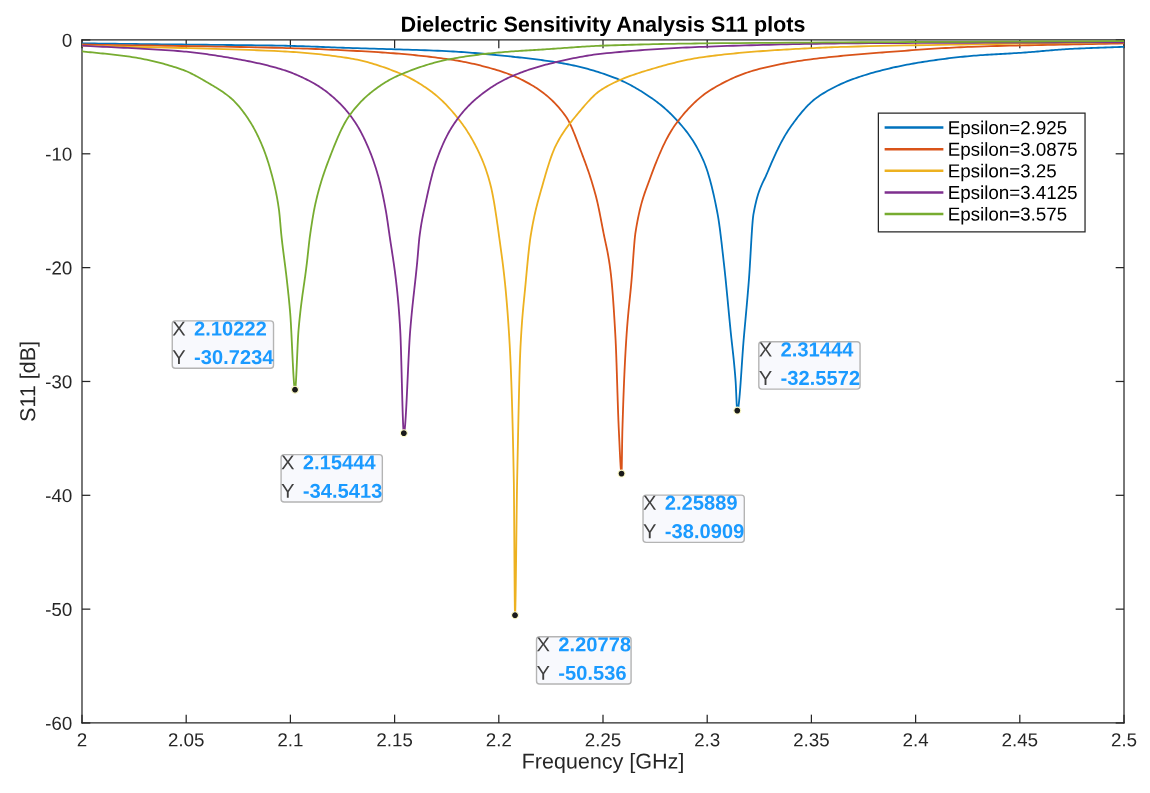 This screenshot has width=1150, height=793. What do you see at coordinates (603, 763) in the screenshot?
I see `x-axis-title: Frequency [GHz]` at bounding box center [603, 763].